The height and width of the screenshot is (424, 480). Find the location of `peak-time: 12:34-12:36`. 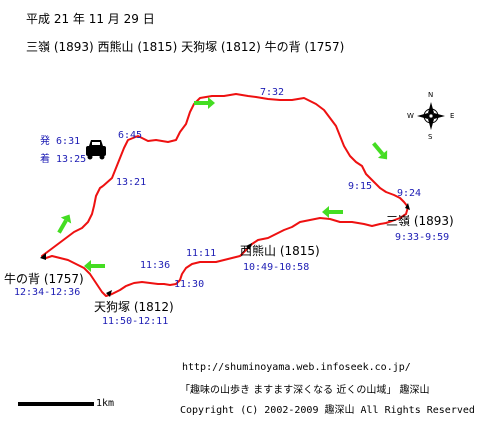

peak-time: 12:34-12:36 is located at coordinates (47, 292).